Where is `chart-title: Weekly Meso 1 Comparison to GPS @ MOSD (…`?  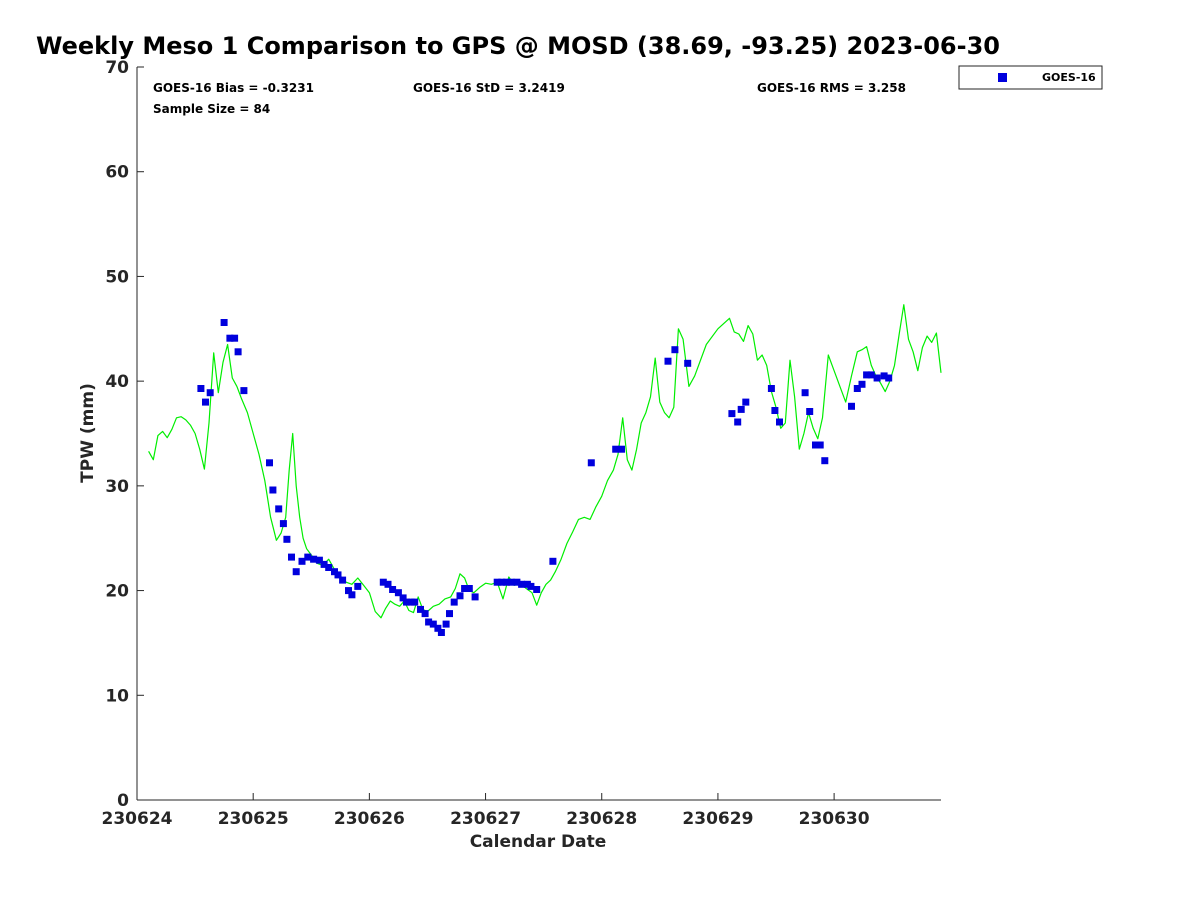 chart-title: Weekly Meso 1 Comparison to GPS @ MOSD (… is located at coordinates (518, 46).